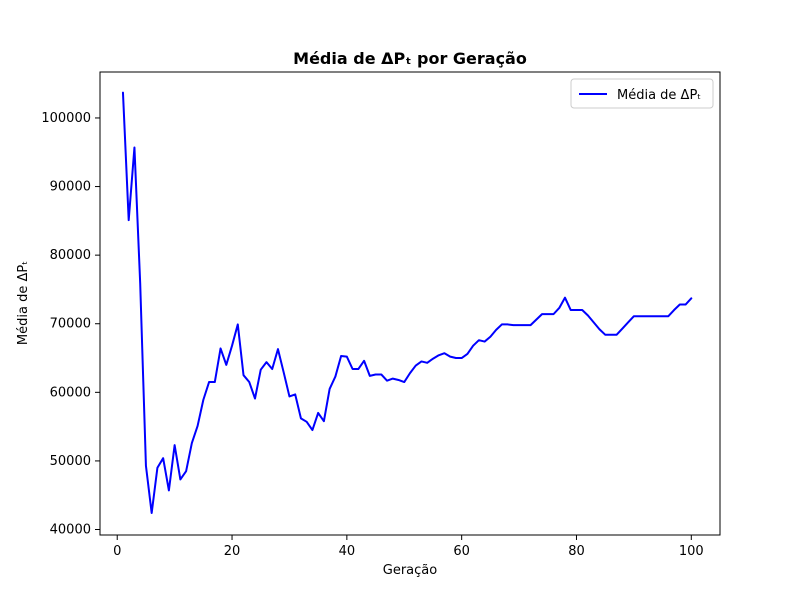  I want to click on x-tick-label: 100, so click(691, 551).